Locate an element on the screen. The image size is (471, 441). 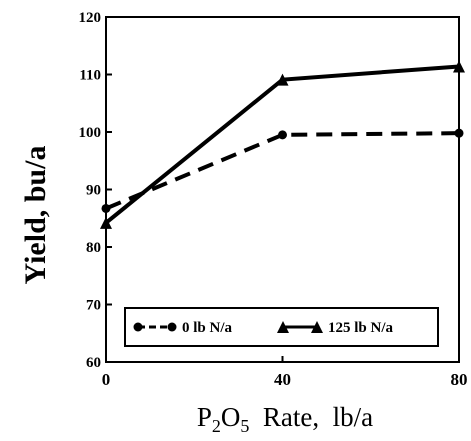
x-axis-label-p: P is located at coordinates (204, 417).